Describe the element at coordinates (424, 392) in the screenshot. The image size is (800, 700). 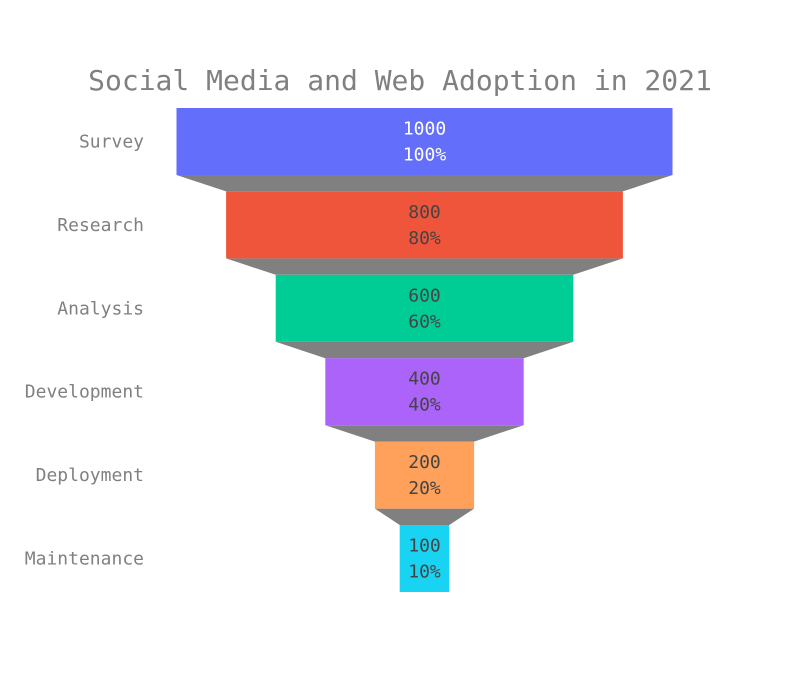
I see `funnel-bar-development` at that location.